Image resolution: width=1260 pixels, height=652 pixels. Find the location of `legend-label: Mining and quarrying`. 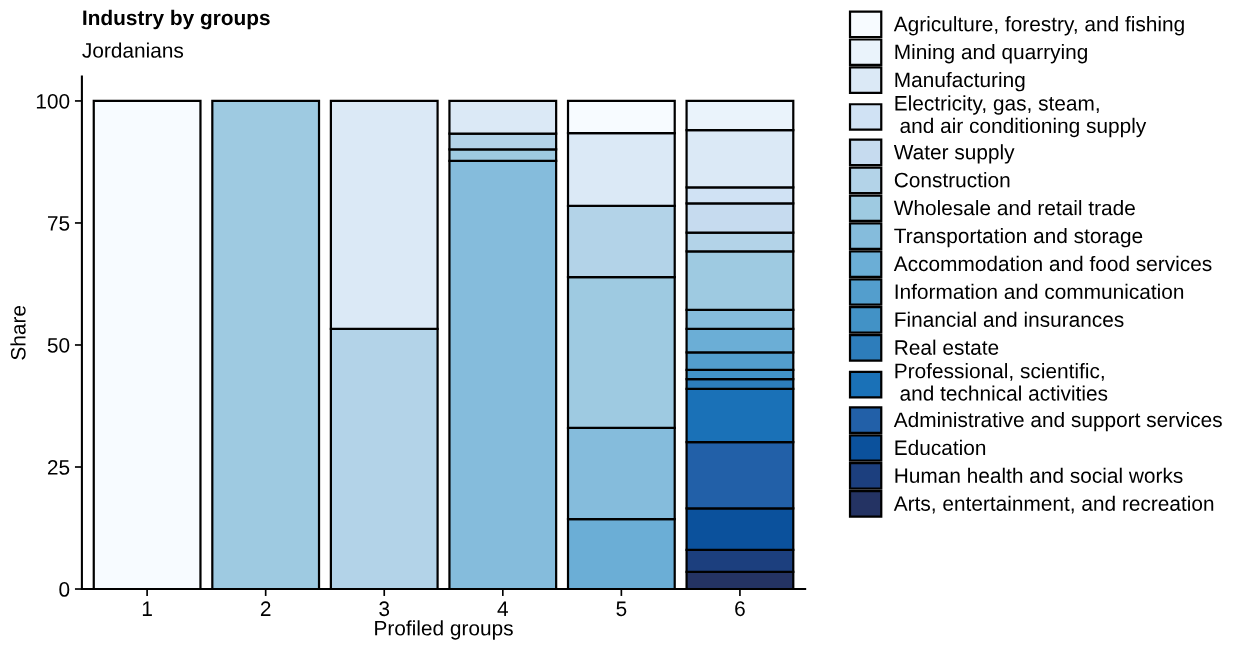

legend-label: Mining and quarrying is located at coordinates (991, 54).